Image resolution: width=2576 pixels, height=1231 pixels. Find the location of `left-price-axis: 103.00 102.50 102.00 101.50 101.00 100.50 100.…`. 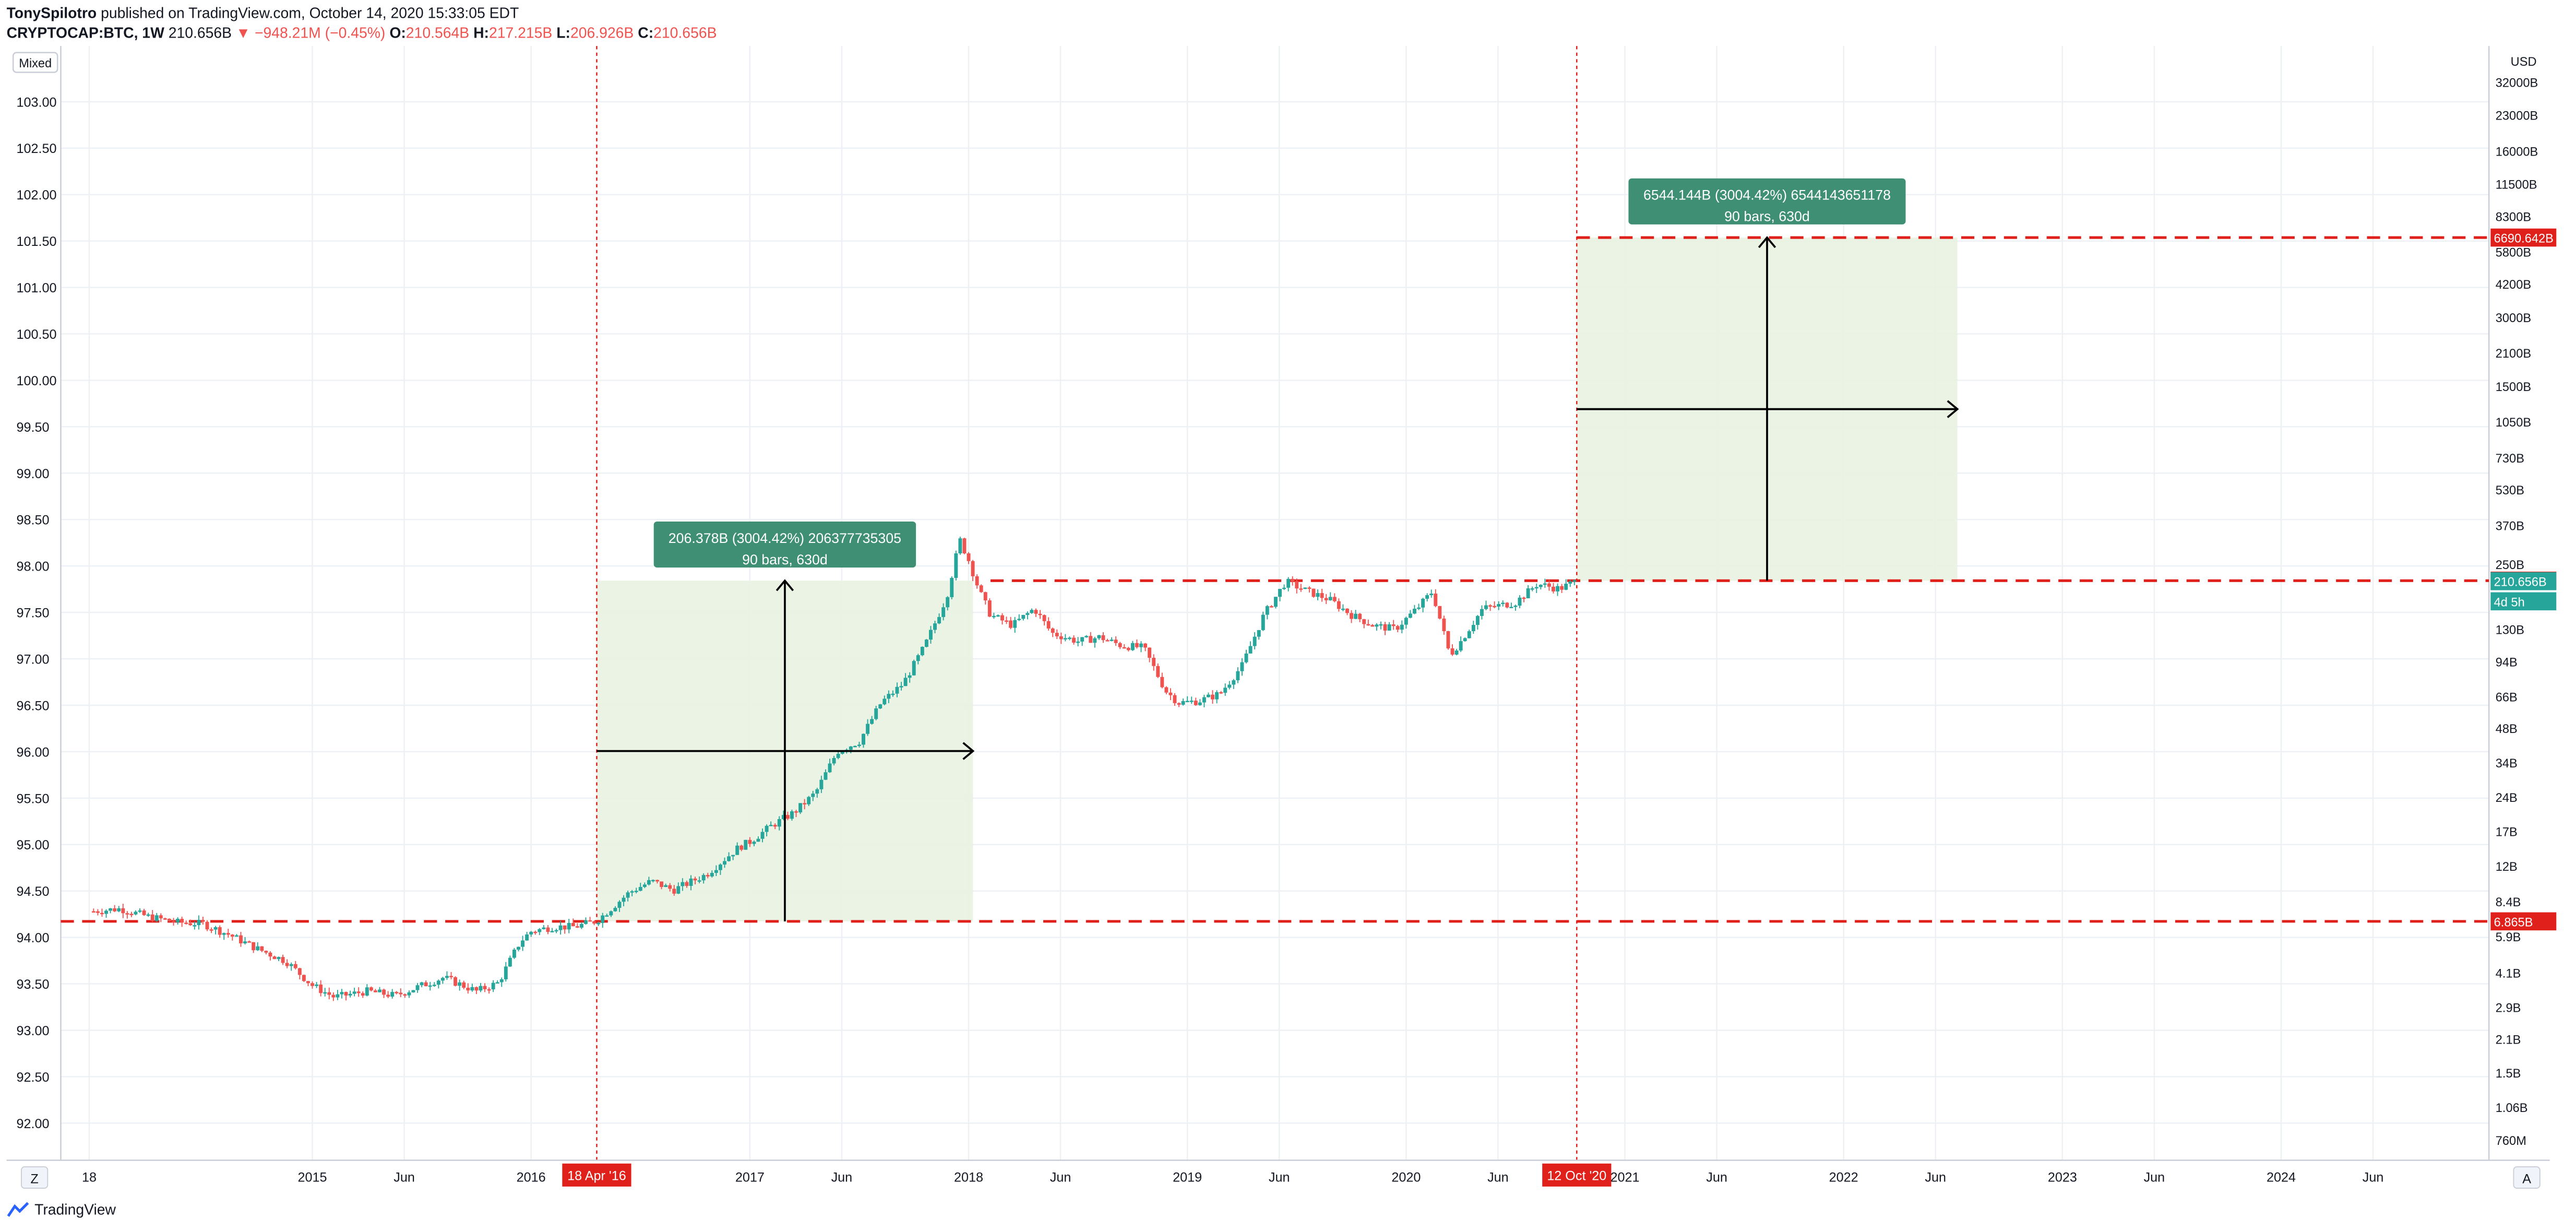

left-price-axis: 103.00 102.50 102.00 101.50 101.00 100.50 100.… is located at coordinates (36, 613).